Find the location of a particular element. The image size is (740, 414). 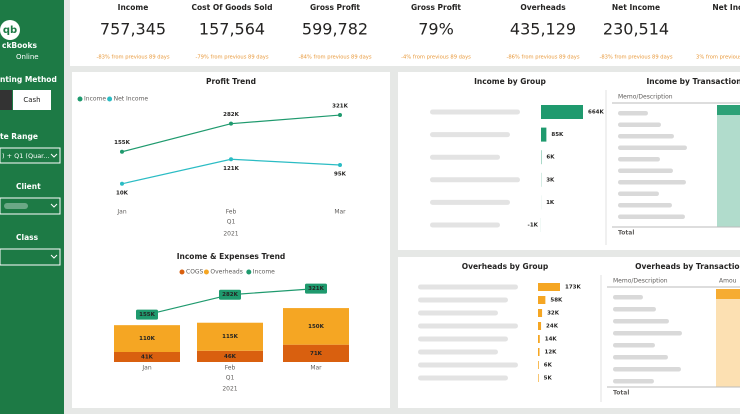

data-label: 10K is located at coordinates (122, 193).